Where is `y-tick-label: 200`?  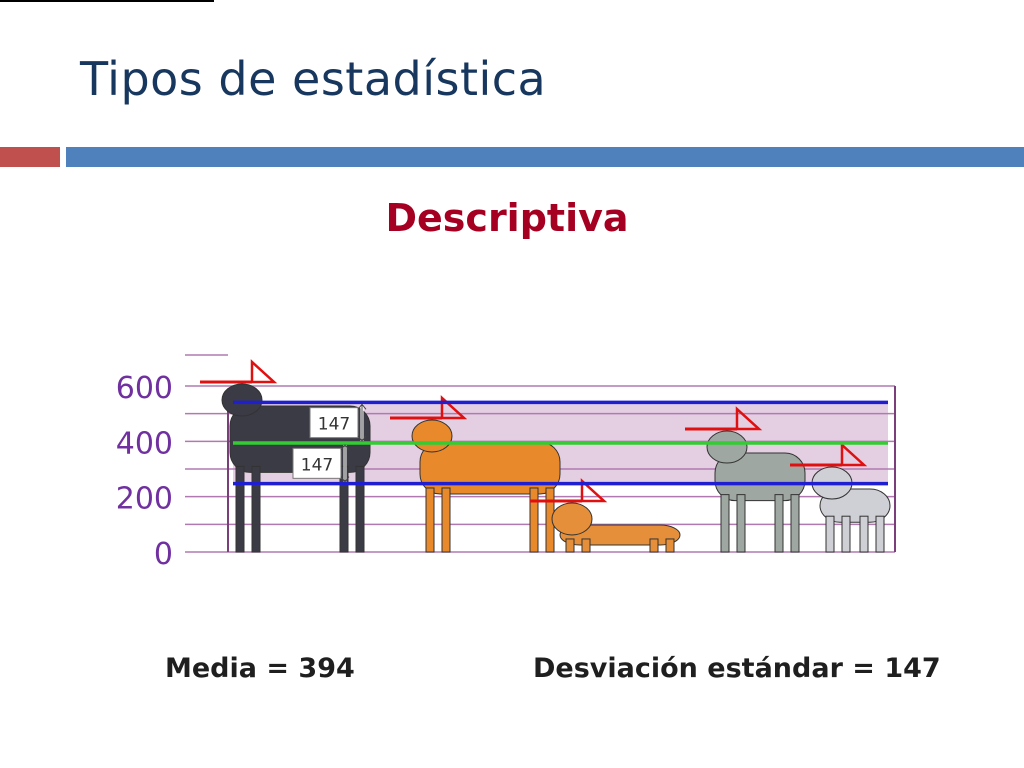
y-tick-label: 200 is located at coordinates (144, 499).